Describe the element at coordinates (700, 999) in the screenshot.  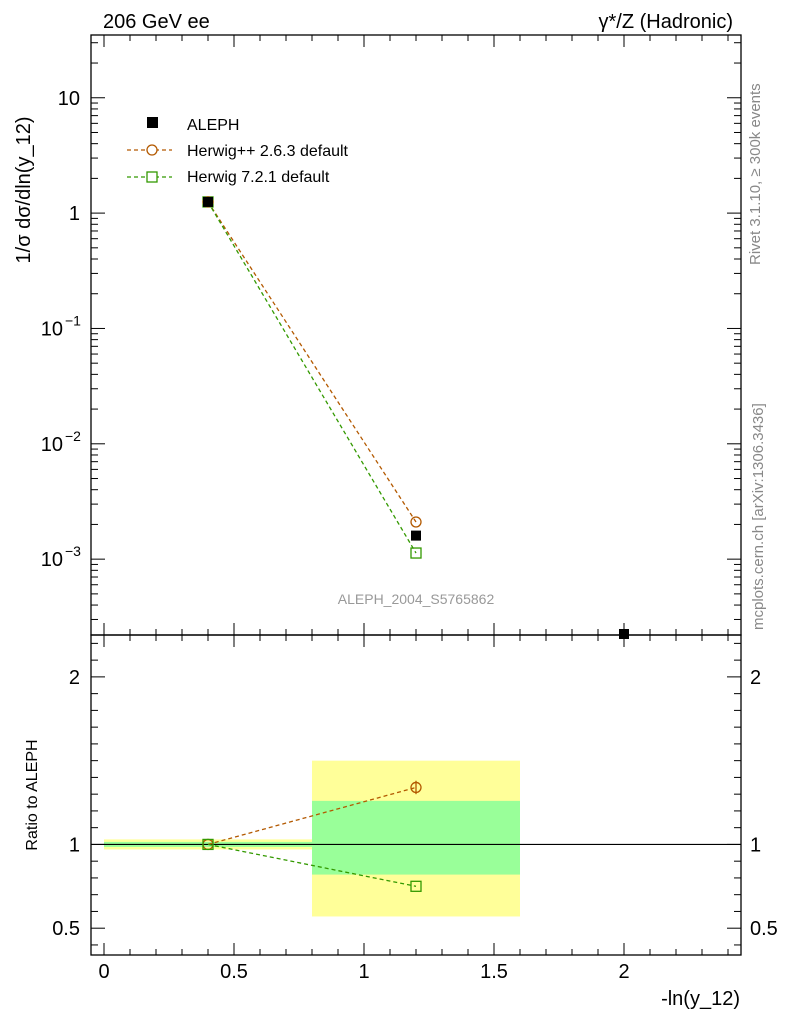
I see `x-axis-label: -ln(y_12)` at that location.